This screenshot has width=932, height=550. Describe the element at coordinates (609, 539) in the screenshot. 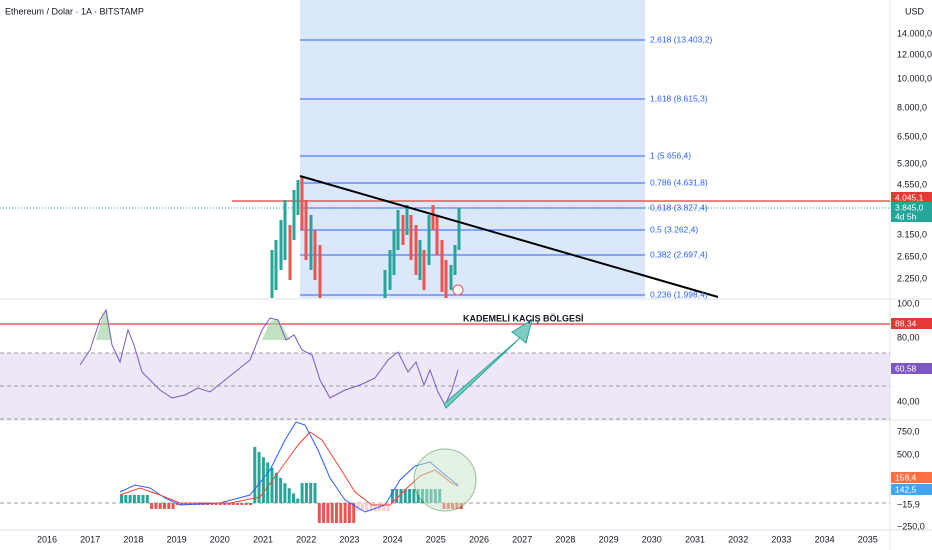

I see `year-label: 2029` at that location.